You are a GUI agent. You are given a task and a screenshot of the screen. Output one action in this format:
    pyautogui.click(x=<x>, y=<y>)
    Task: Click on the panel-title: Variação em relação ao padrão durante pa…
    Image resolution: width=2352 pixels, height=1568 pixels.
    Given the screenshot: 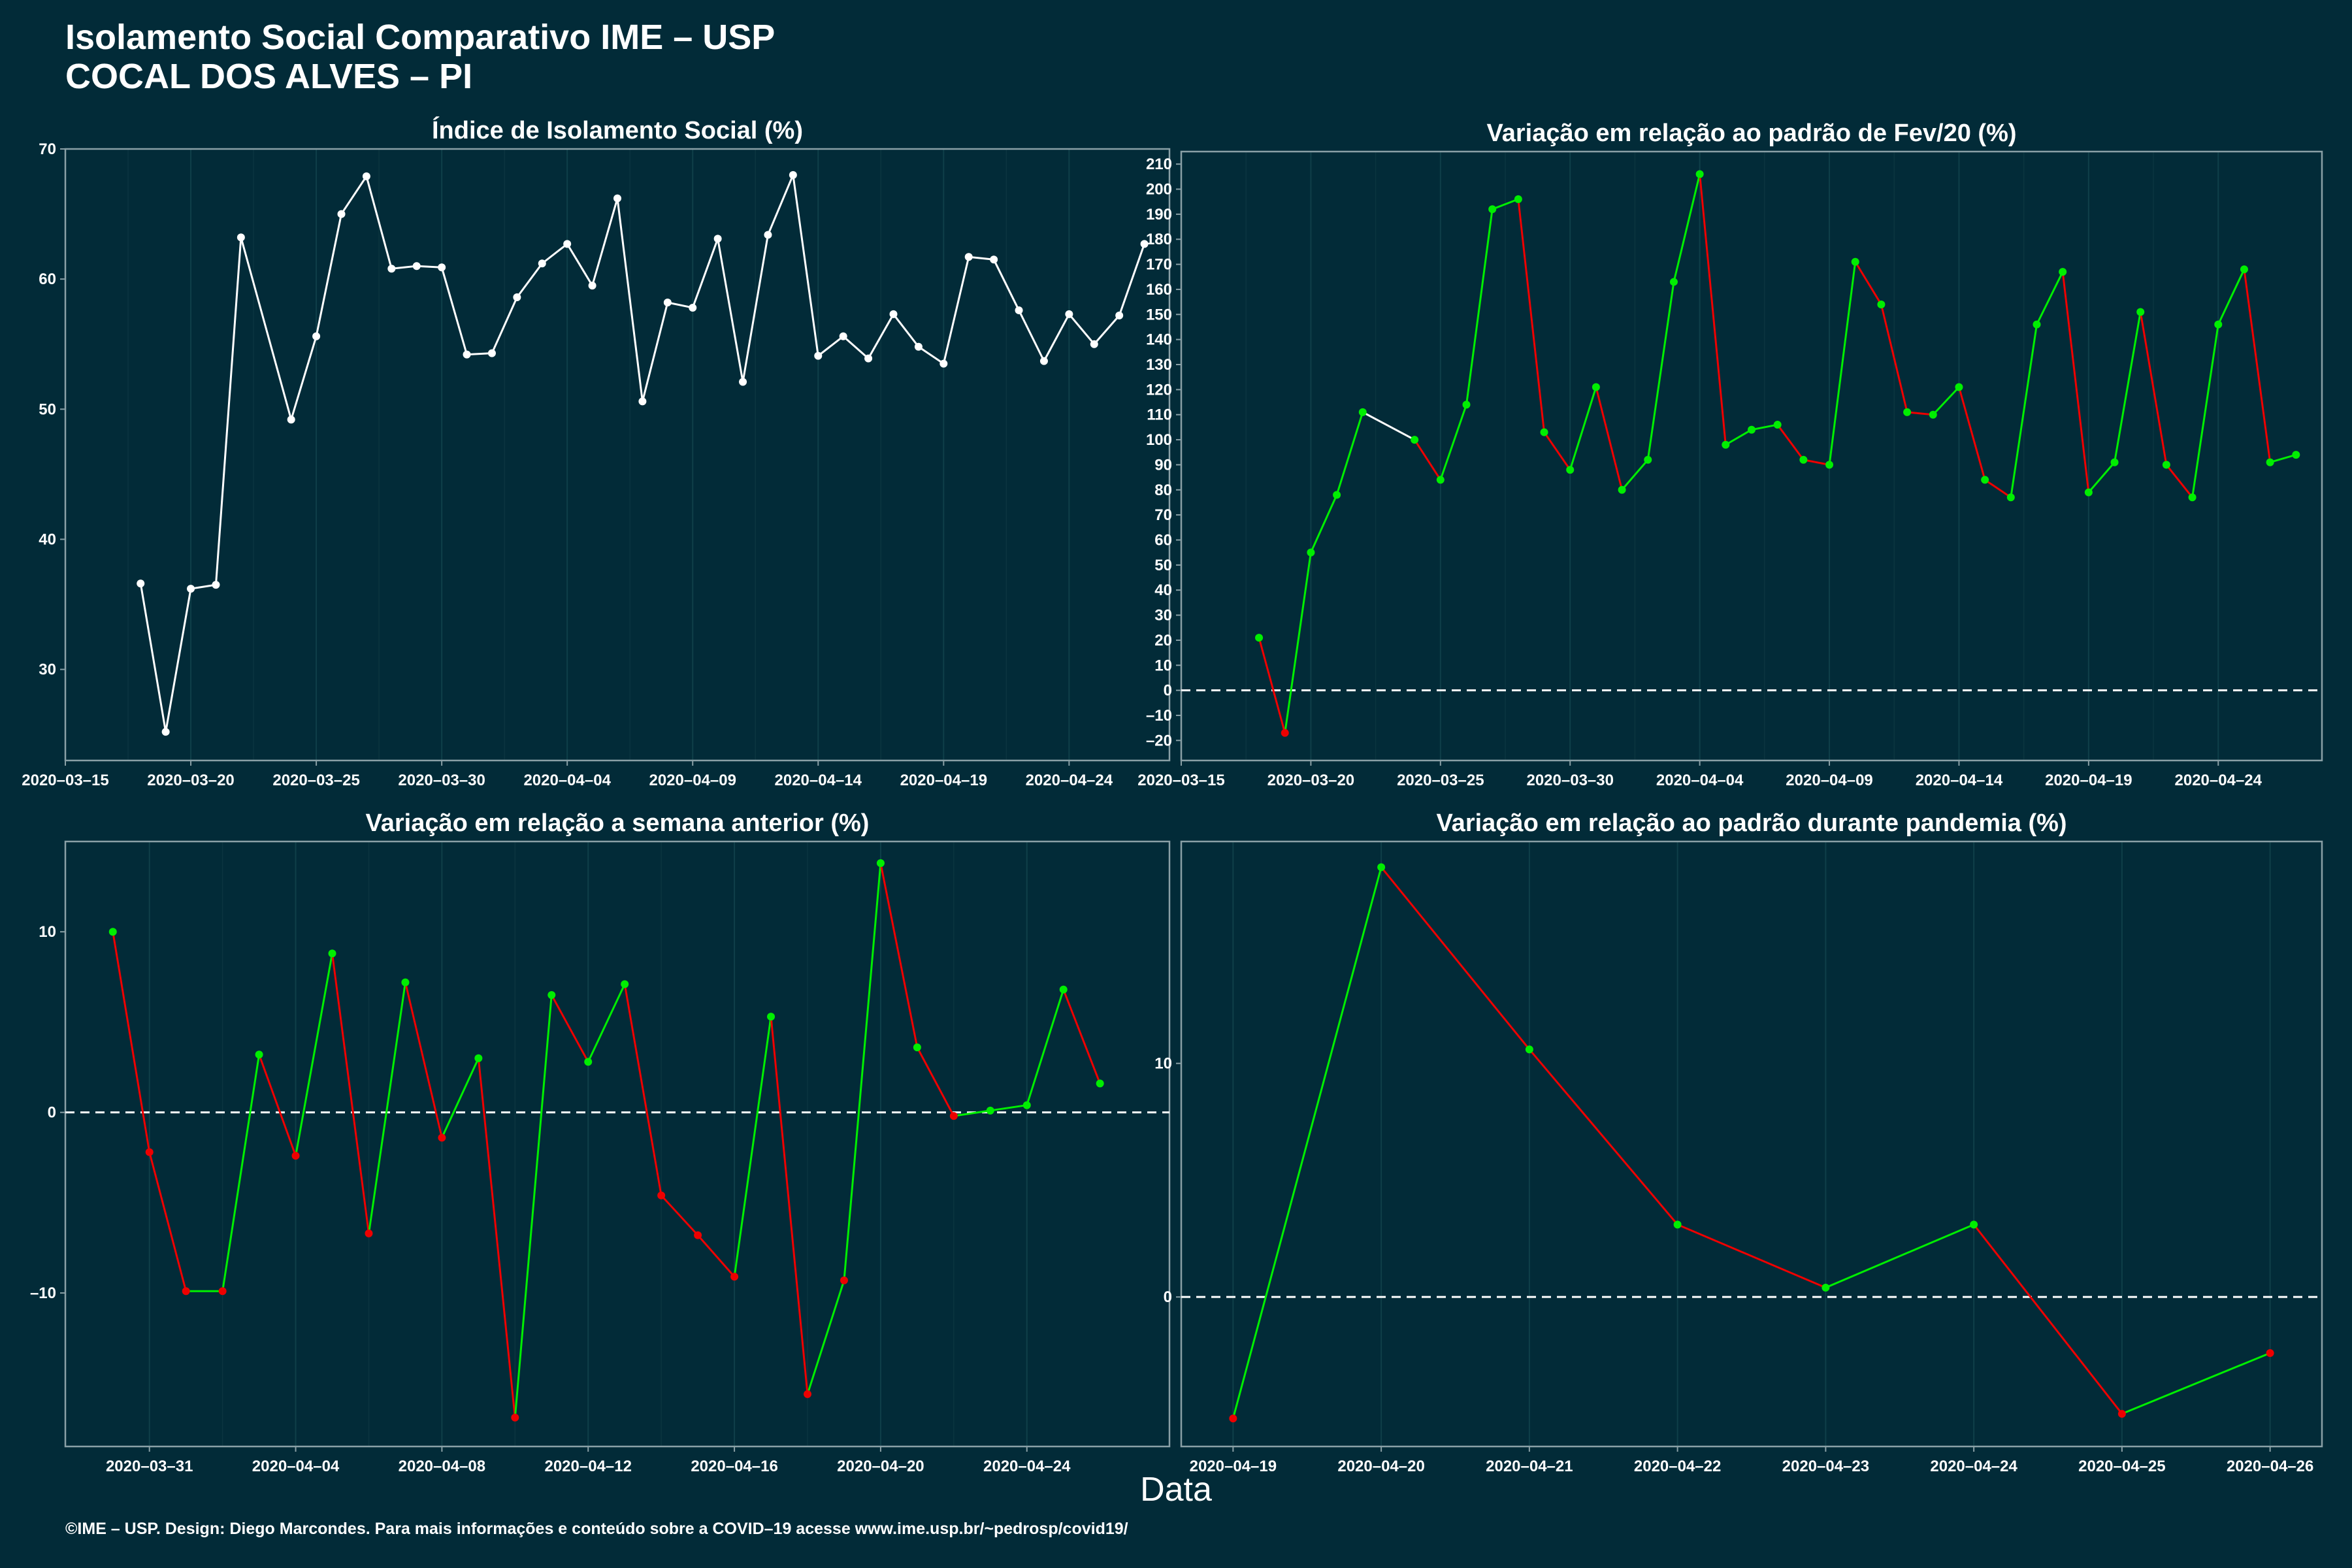 What is the action you would take?
    pyautogui.click(x=1751, y=823)
    